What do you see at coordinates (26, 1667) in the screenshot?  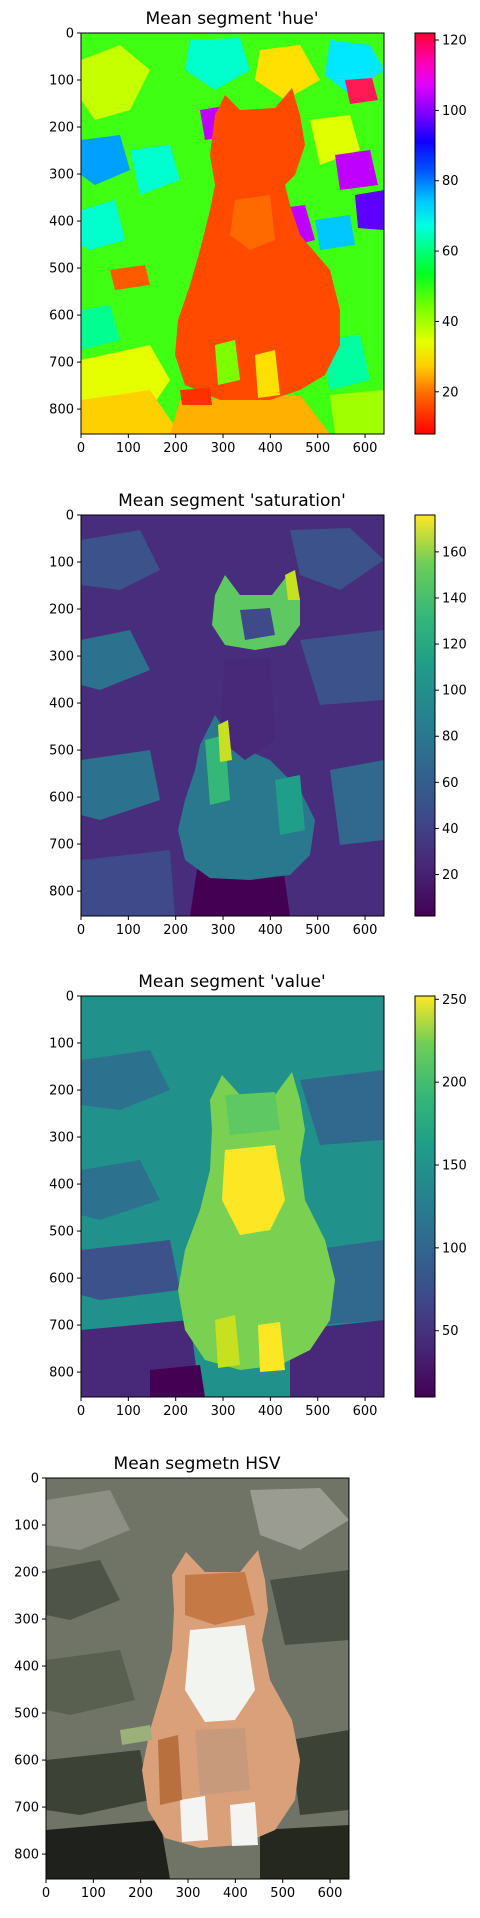 I see `hsv-ytick-label: 400` at bounding box center [26, 1667].